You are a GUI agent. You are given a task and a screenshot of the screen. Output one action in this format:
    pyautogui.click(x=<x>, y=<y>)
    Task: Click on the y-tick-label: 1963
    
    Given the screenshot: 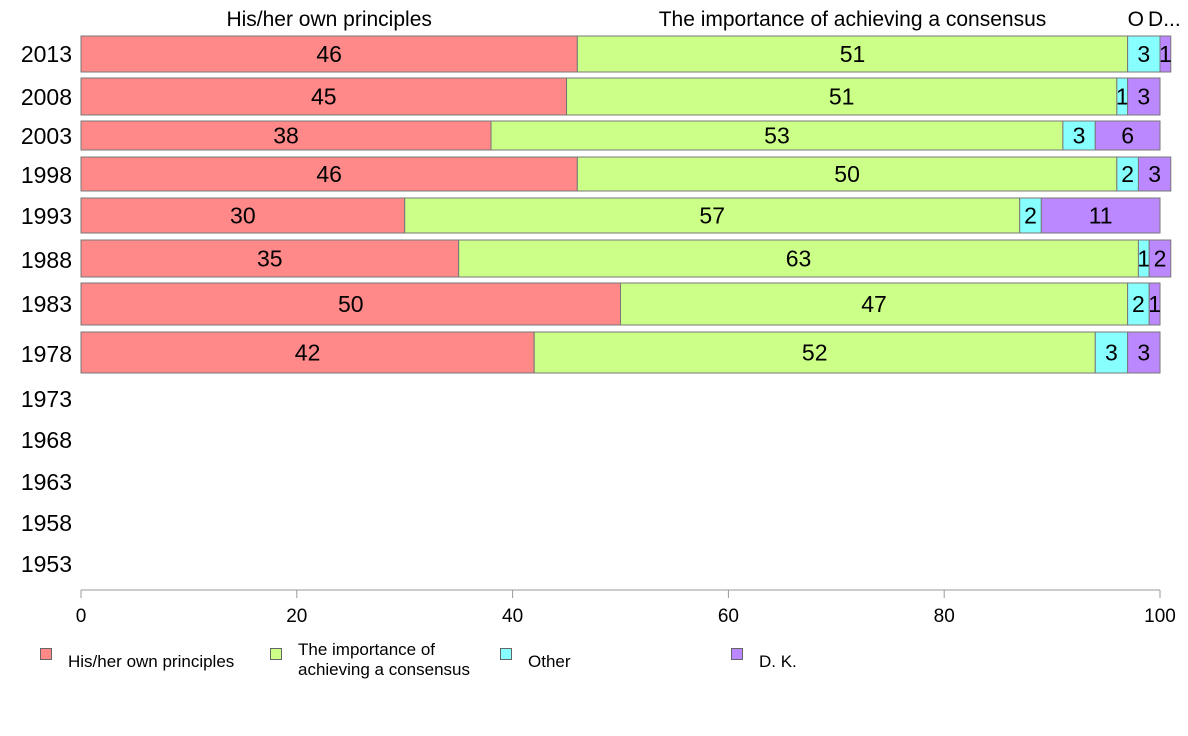 What is the action you would take?
    pyautogui.click(x=46, y=482)
    